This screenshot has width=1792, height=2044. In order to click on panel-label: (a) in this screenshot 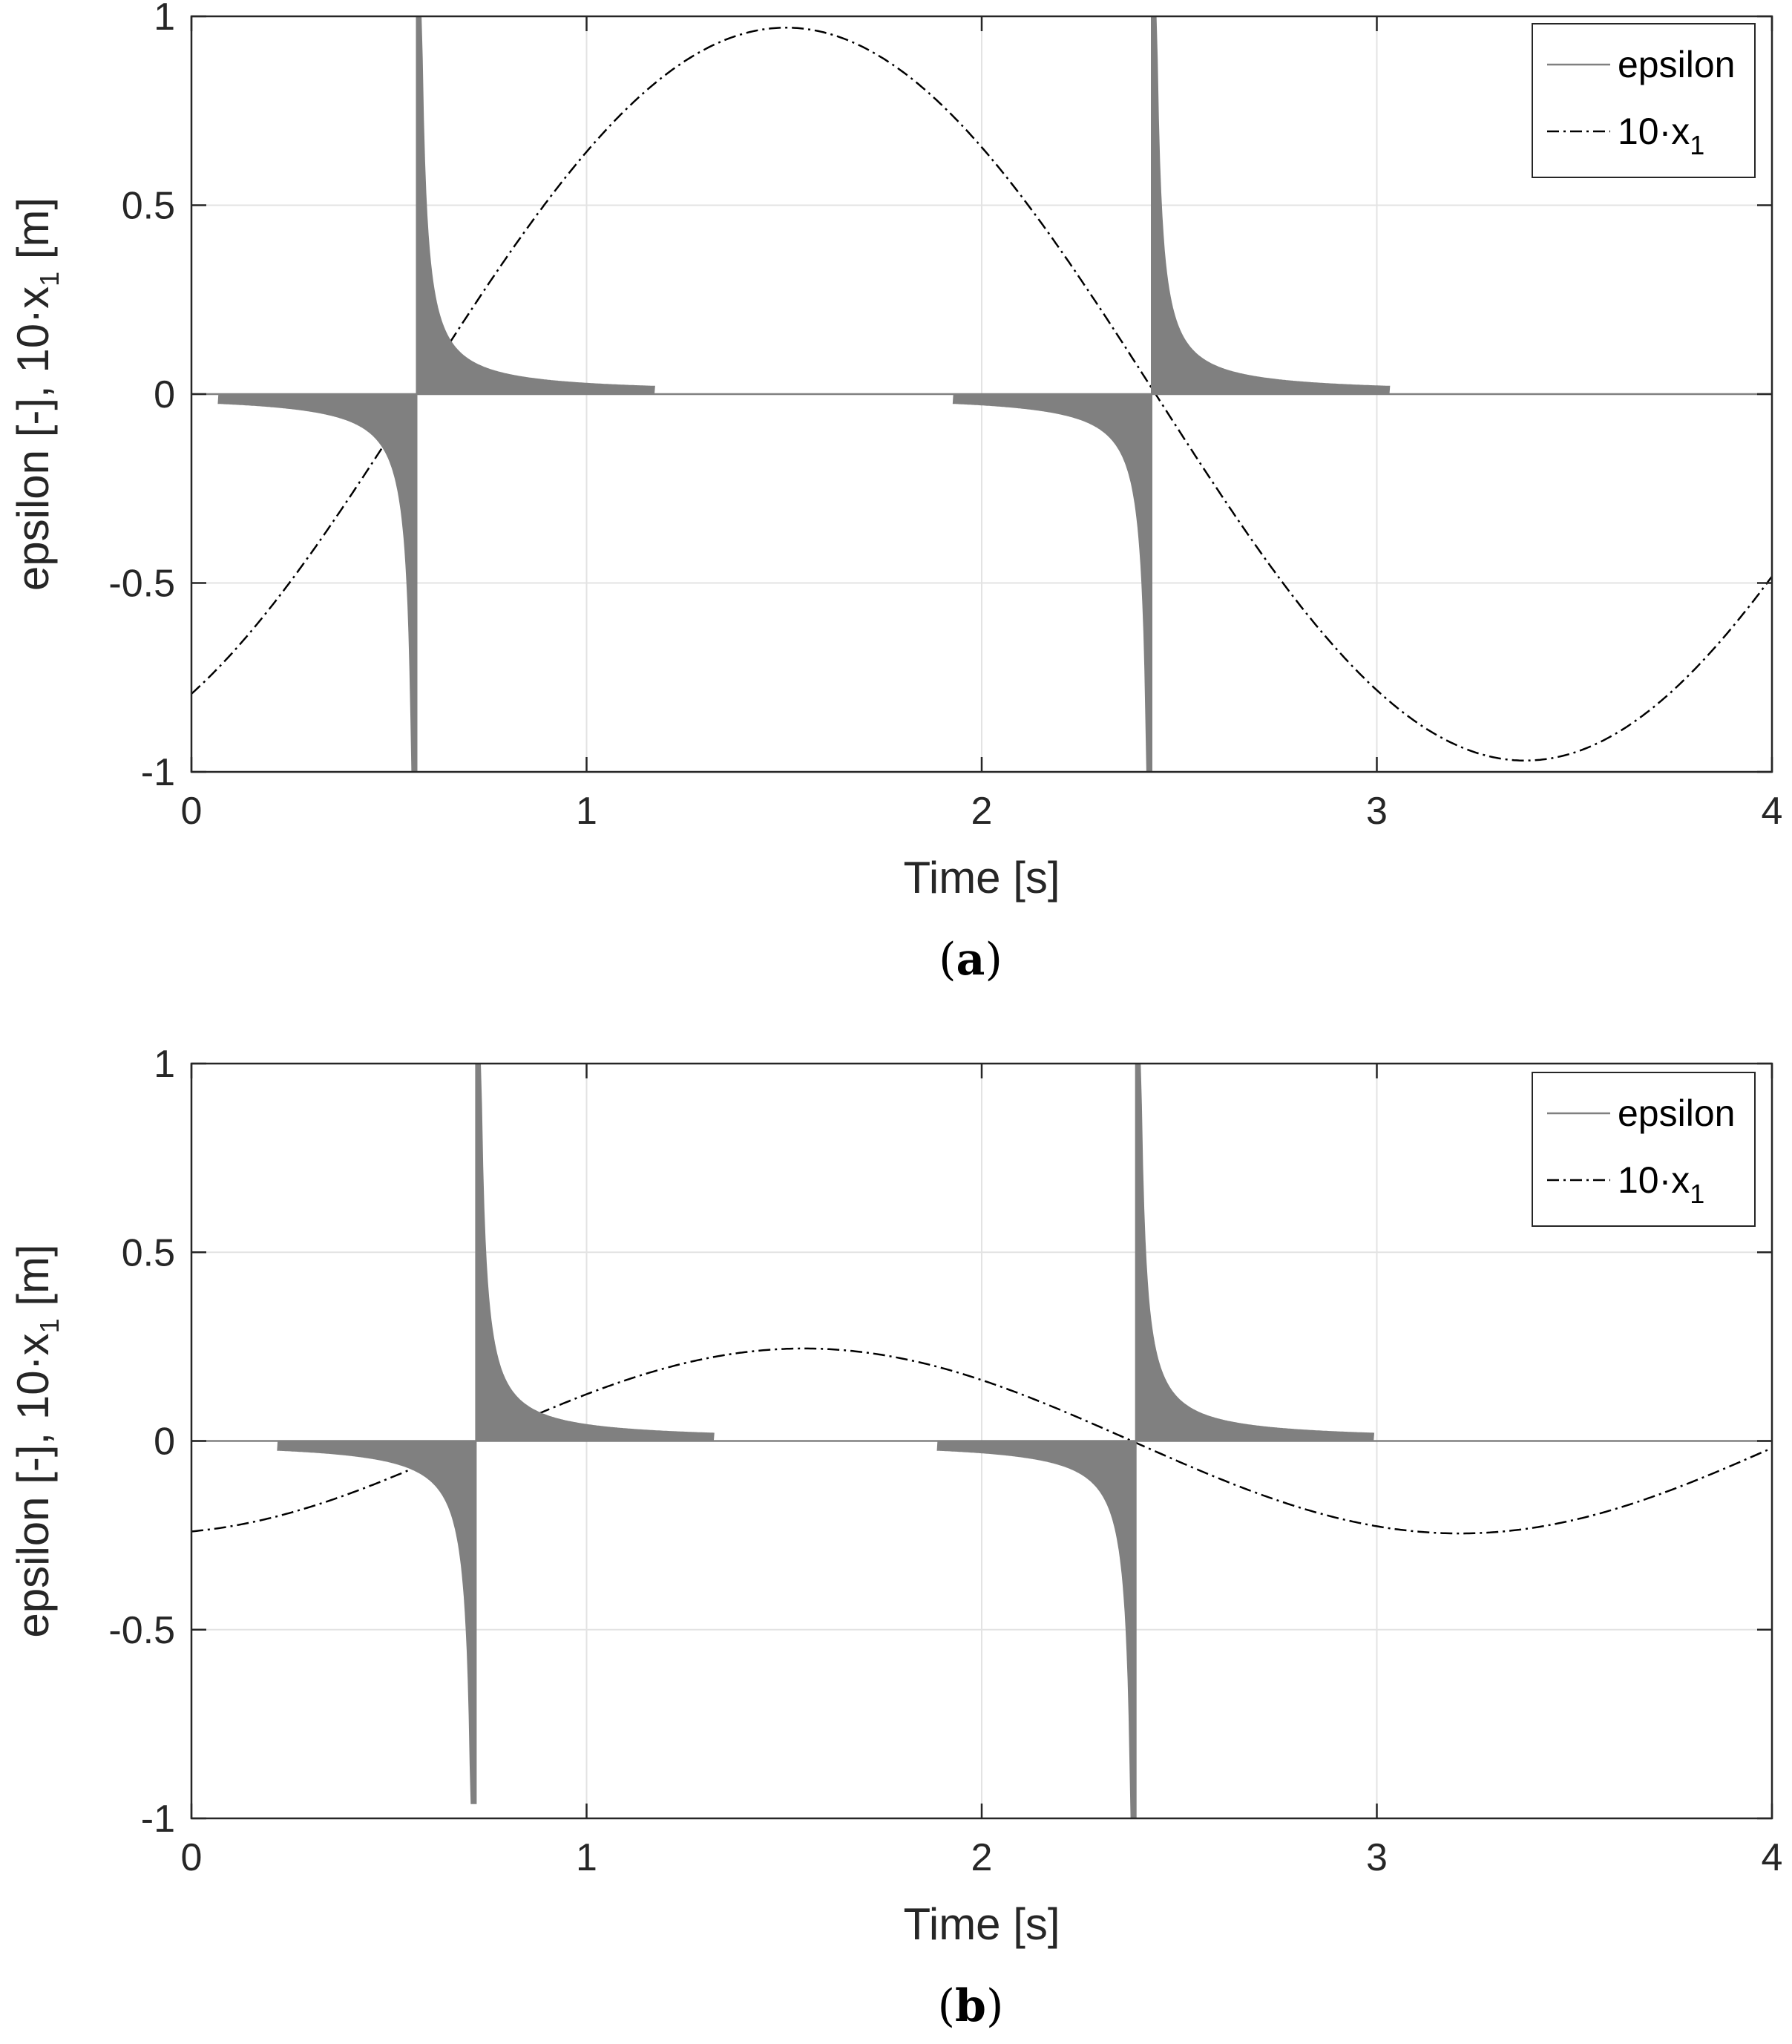, I will do `click(970, 960)`.